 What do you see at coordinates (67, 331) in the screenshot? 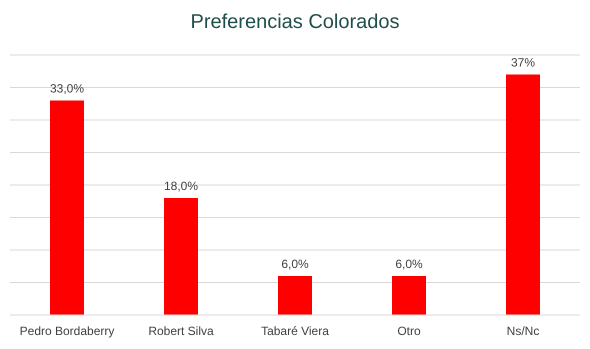
I see `x-tick-label: Pedro Bordaberry` at bounding box center [67, 331].